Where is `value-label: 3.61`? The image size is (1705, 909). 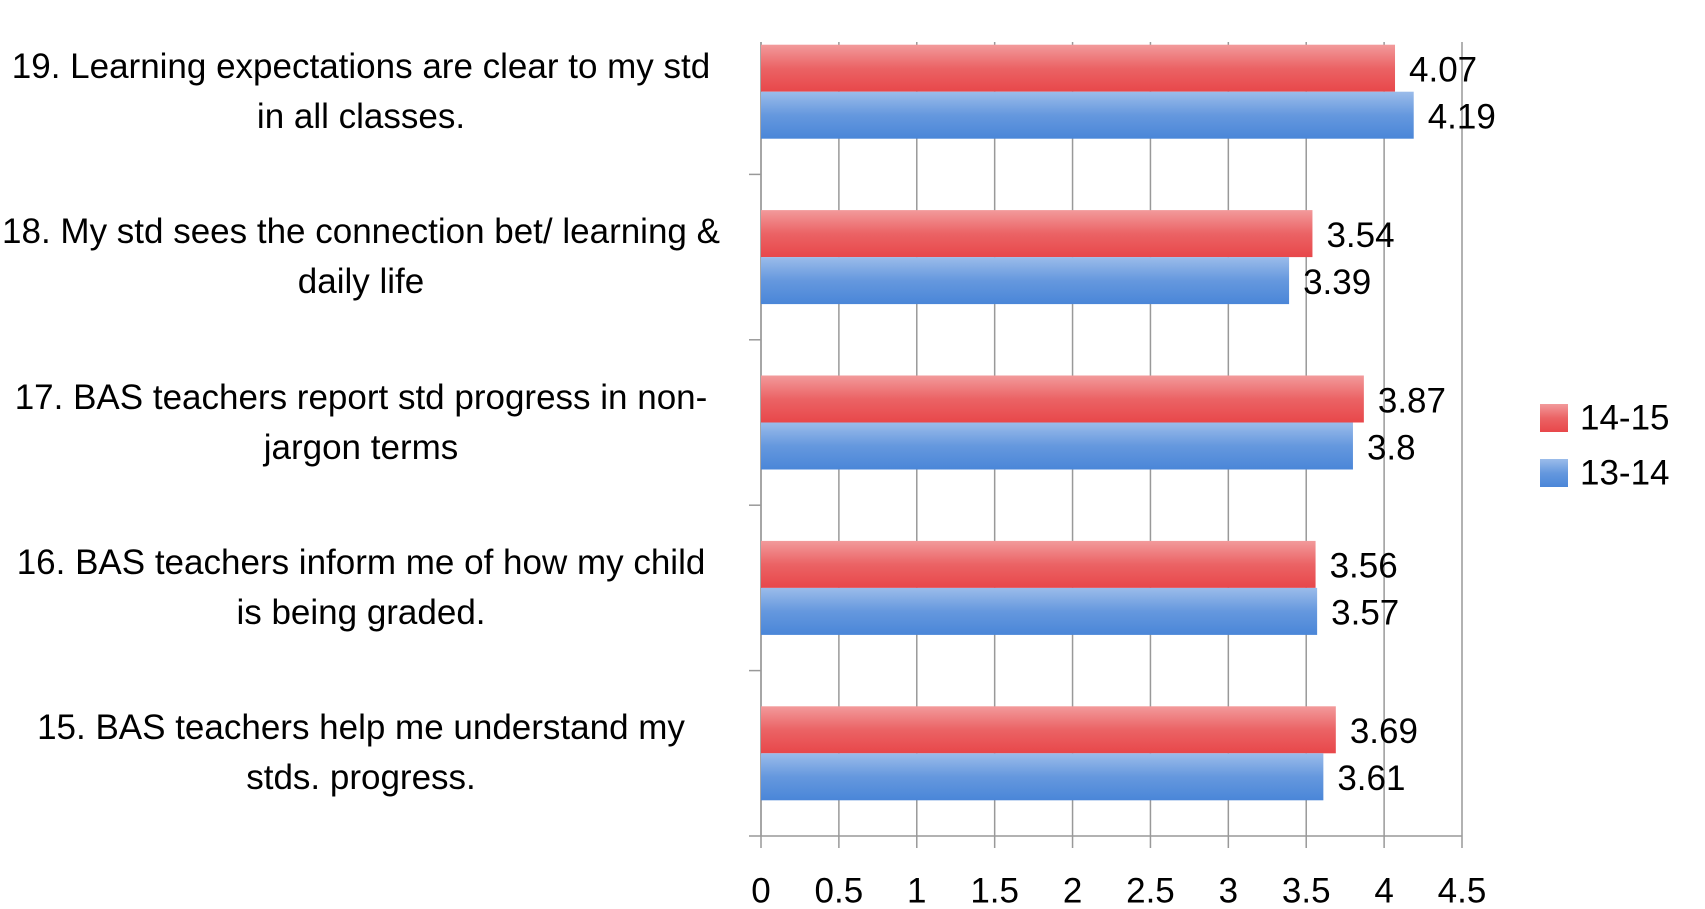 value-label: 3.61 is located at coordinates (1371, 778).